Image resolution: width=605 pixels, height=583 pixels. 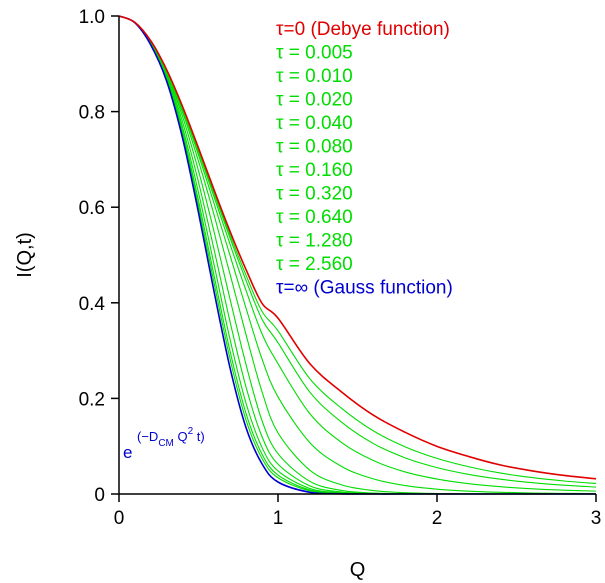 I want to click on annotation-exp-d: (−D, so click(x=147, y=436).